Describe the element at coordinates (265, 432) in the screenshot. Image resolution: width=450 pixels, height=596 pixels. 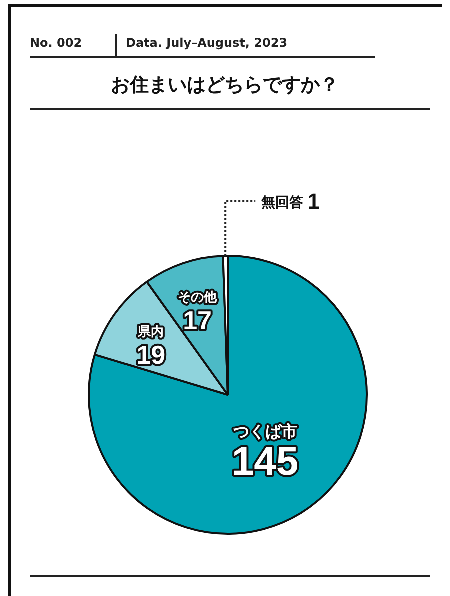
I see `slice-label: つくば市` at that location.